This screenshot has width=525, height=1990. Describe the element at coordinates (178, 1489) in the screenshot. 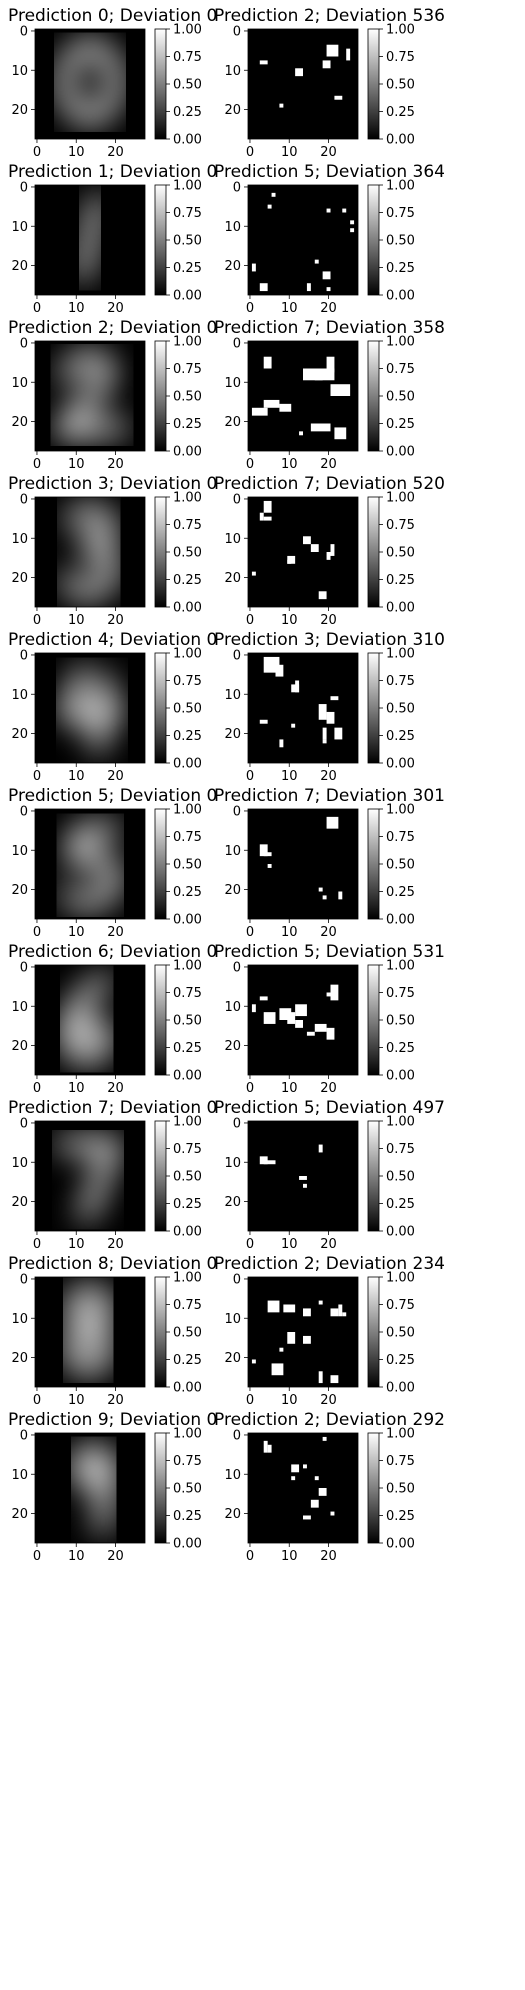

I see `colorbar-left-9: 0.00 0.25 0.50 0.75 1.00` at that location.